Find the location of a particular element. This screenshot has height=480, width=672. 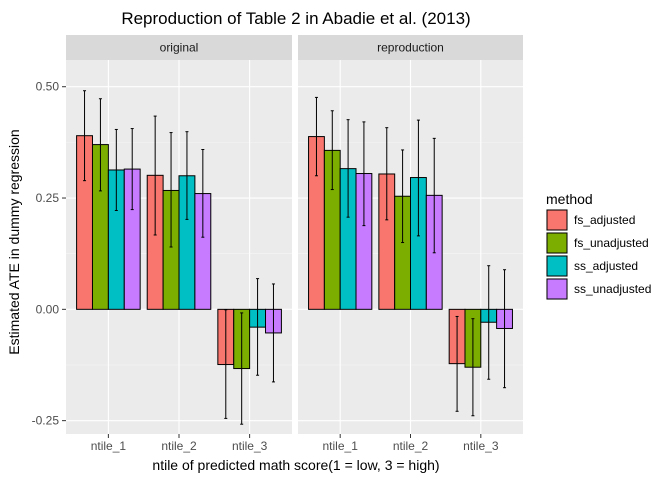

legend-item-ss_unadjusted: ss_unadjusted is located at coordinates (598, 289).